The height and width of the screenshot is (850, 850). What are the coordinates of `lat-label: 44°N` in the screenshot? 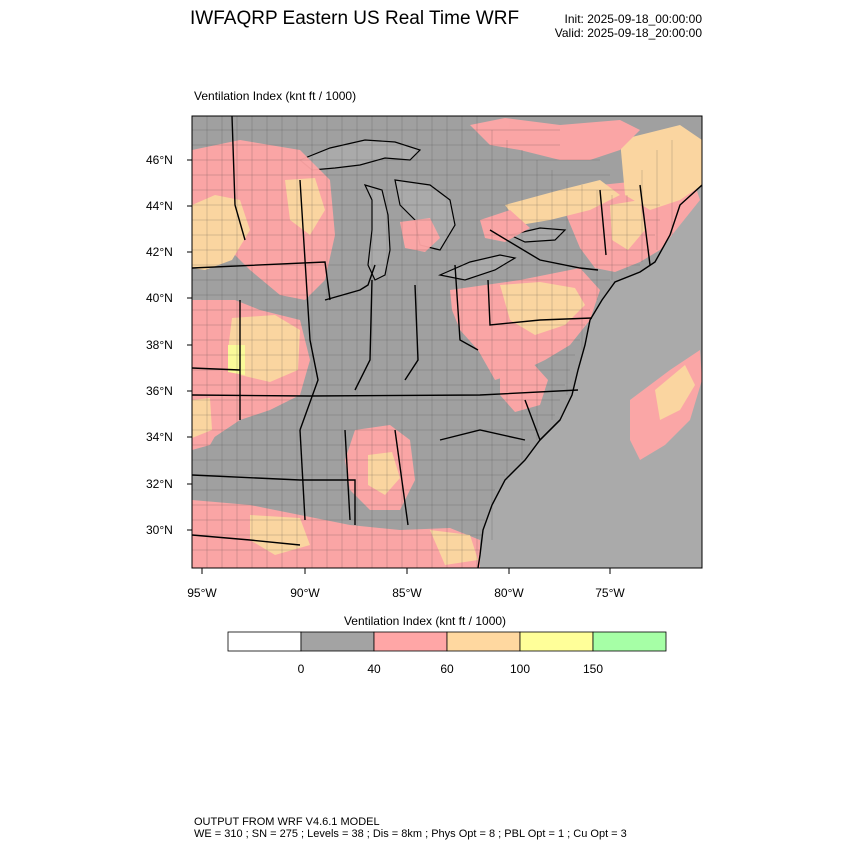 It's located at (159, 206).